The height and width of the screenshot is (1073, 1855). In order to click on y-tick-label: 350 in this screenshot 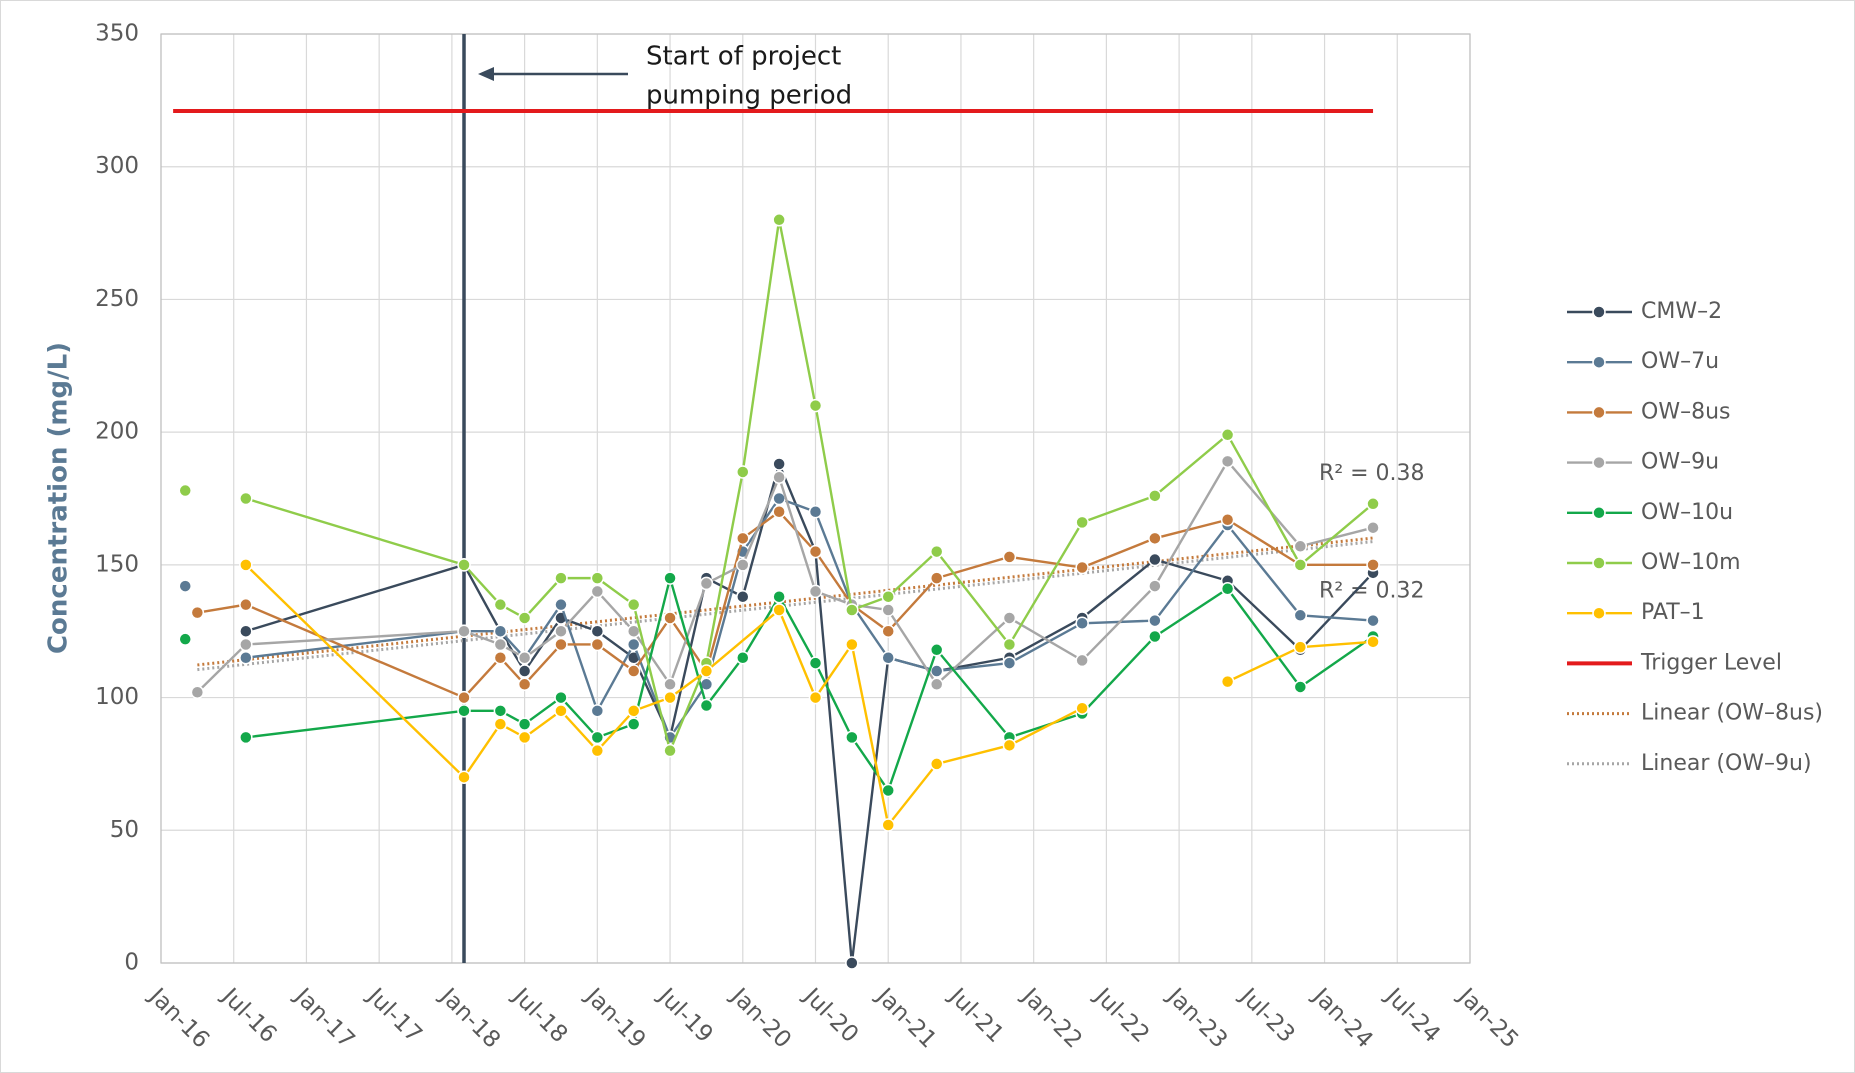, I will do `click(117, 34)`.